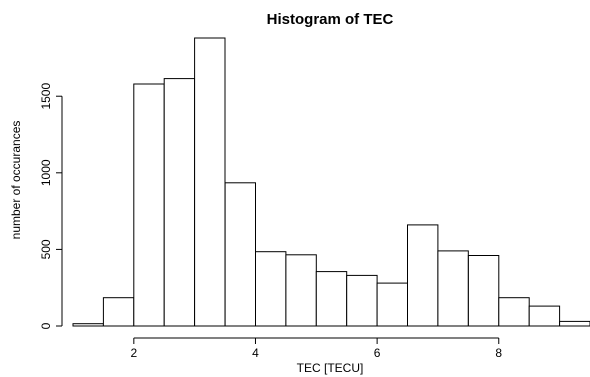  I want to click on x-tick-label: 2, so click(133, 353).